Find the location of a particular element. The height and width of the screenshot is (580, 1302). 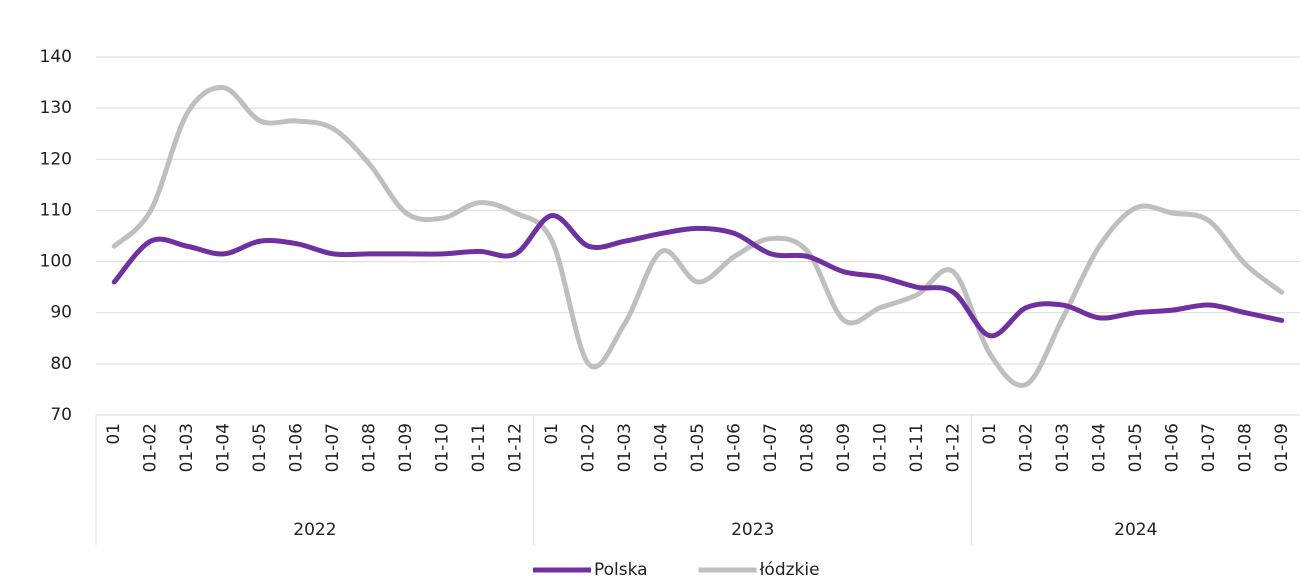

group-label: 2022 is located at coordinates (314, 530).